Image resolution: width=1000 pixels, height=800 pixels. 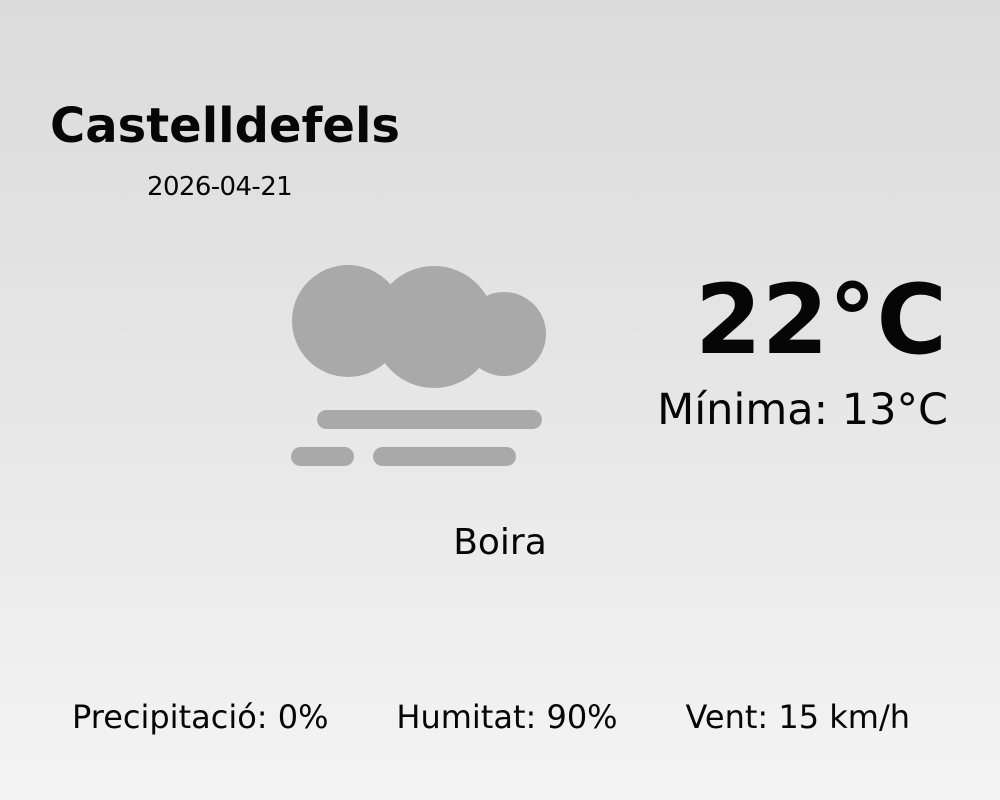 I want to click on wind-stat: Vent: 15 km/h, so click(x=797, y=717).